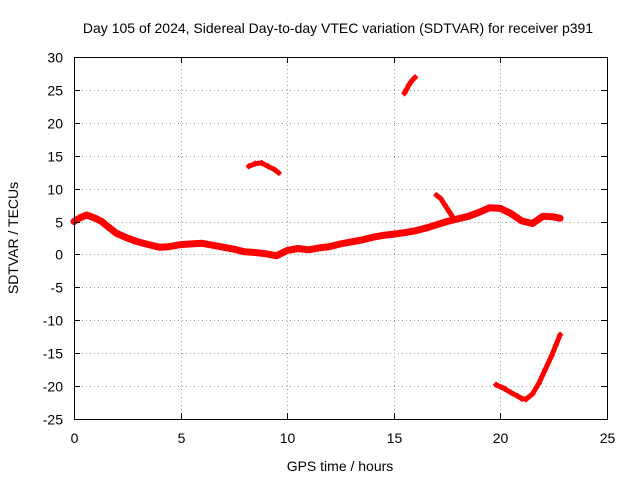 The height and width of the screenshot is (480, 640). What do you see at coordinates (53, 420) in the screenshot?
I see `y-tick-label: -25` at bounding box center [53, 420].